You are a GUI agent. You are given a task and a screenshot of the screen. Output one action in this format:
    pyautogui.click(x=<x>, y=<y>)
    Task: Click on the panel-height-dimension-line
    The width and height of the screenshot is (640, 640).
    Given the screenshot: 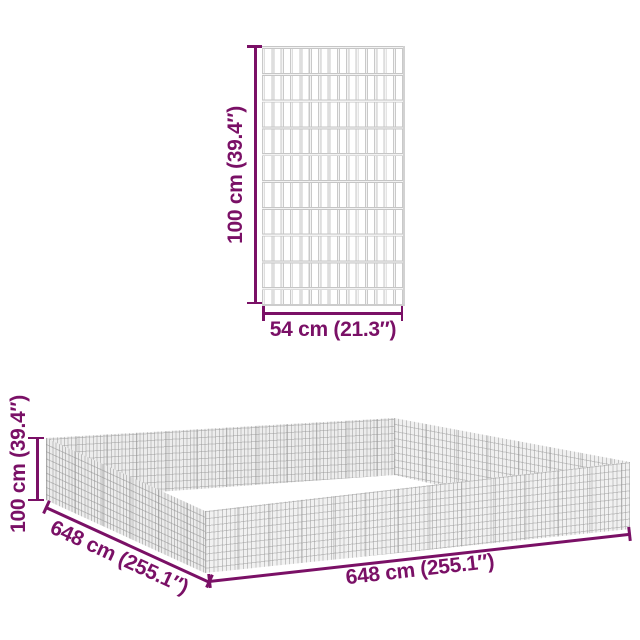 What is the action you would take?
    pyautogui.click(x=255, y=175)
    